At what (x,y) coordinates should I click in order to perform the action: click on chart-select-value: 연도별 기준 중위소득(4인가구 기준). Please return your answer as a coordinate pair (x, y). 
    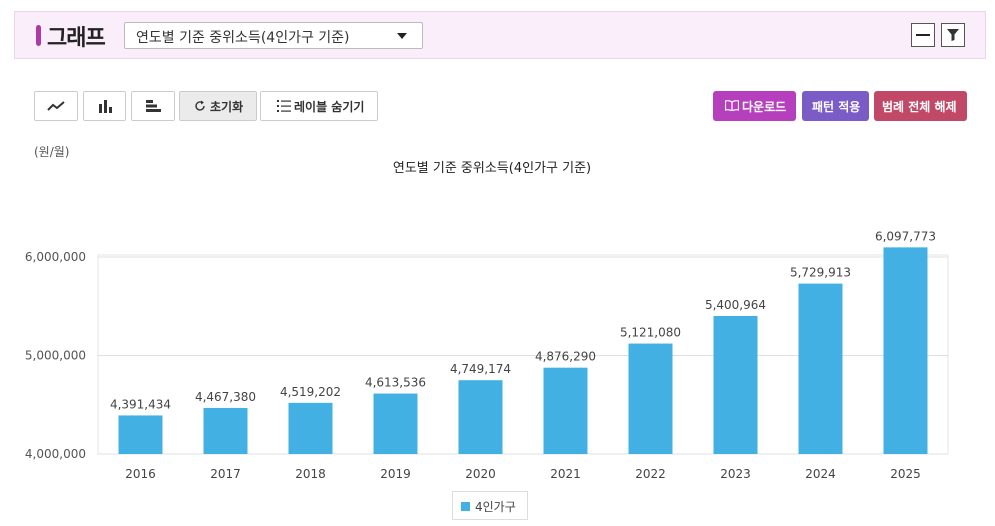
    Looking at the image, I should click on (243, 38).